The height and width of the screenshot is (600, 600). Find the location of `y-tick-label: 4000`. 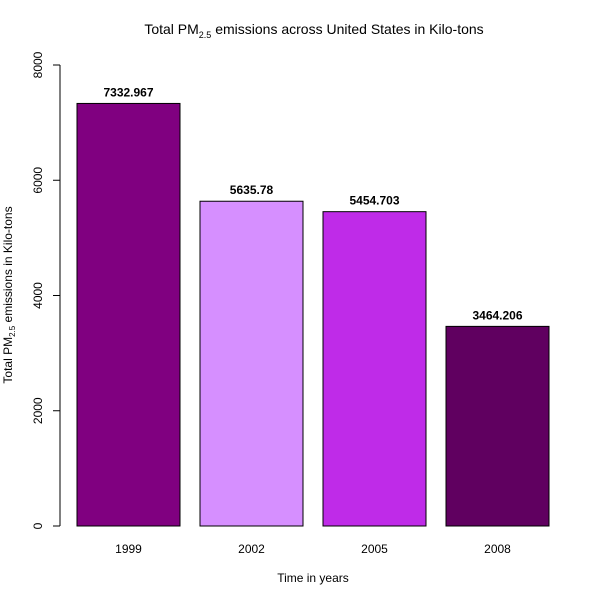

y-tick-label: 4000 is located at coordinates (38, 295).